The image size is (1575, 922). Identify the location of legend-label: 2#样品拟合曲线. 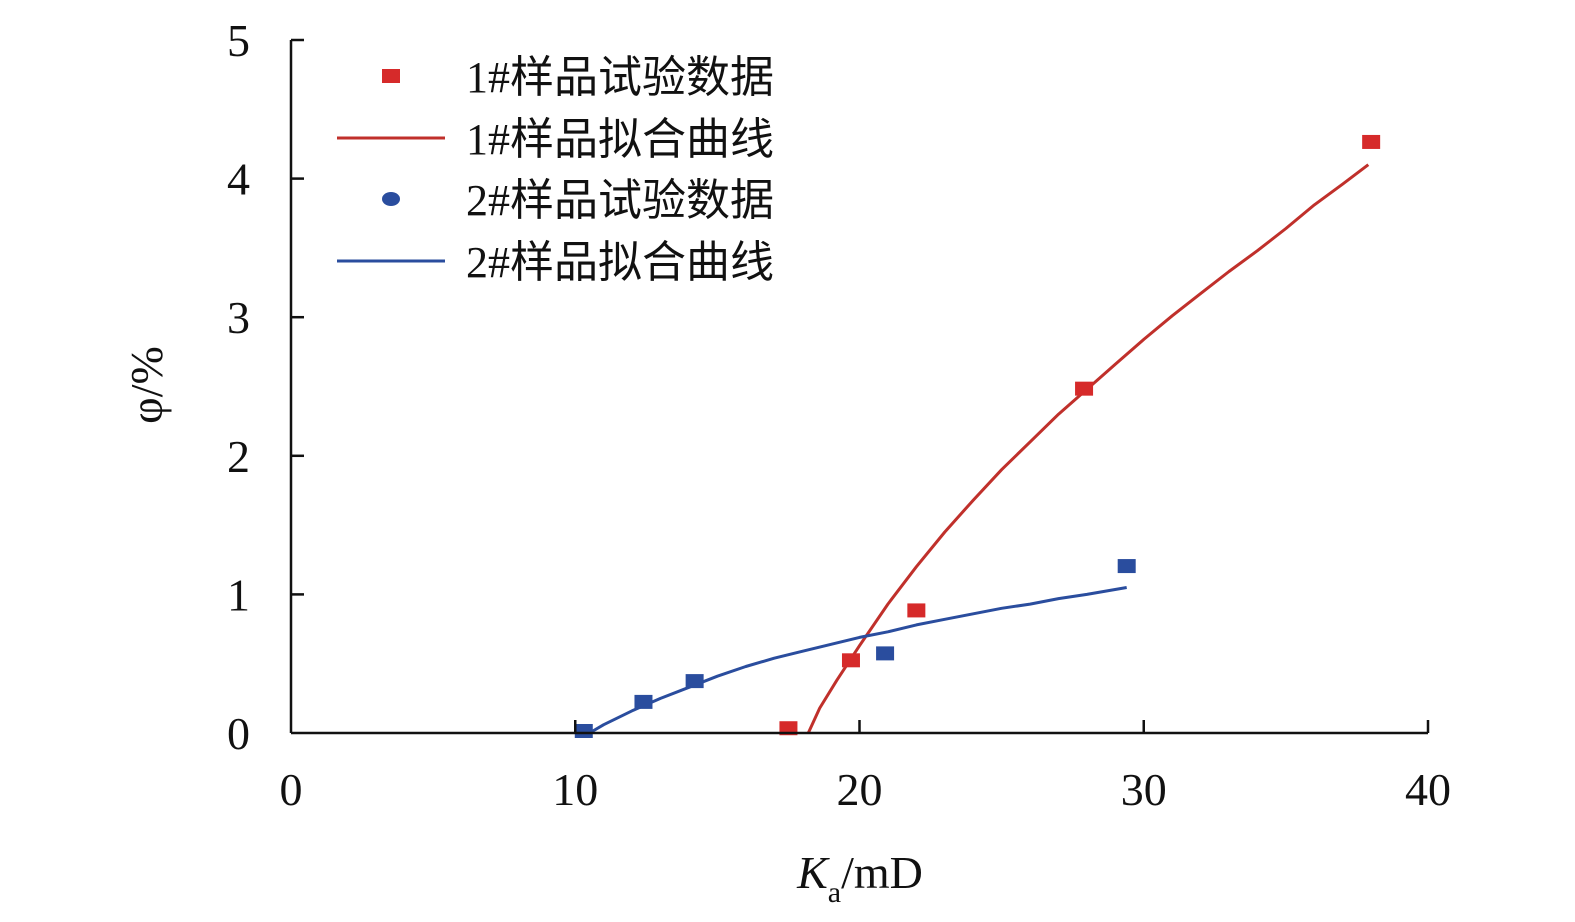
(620, 262).